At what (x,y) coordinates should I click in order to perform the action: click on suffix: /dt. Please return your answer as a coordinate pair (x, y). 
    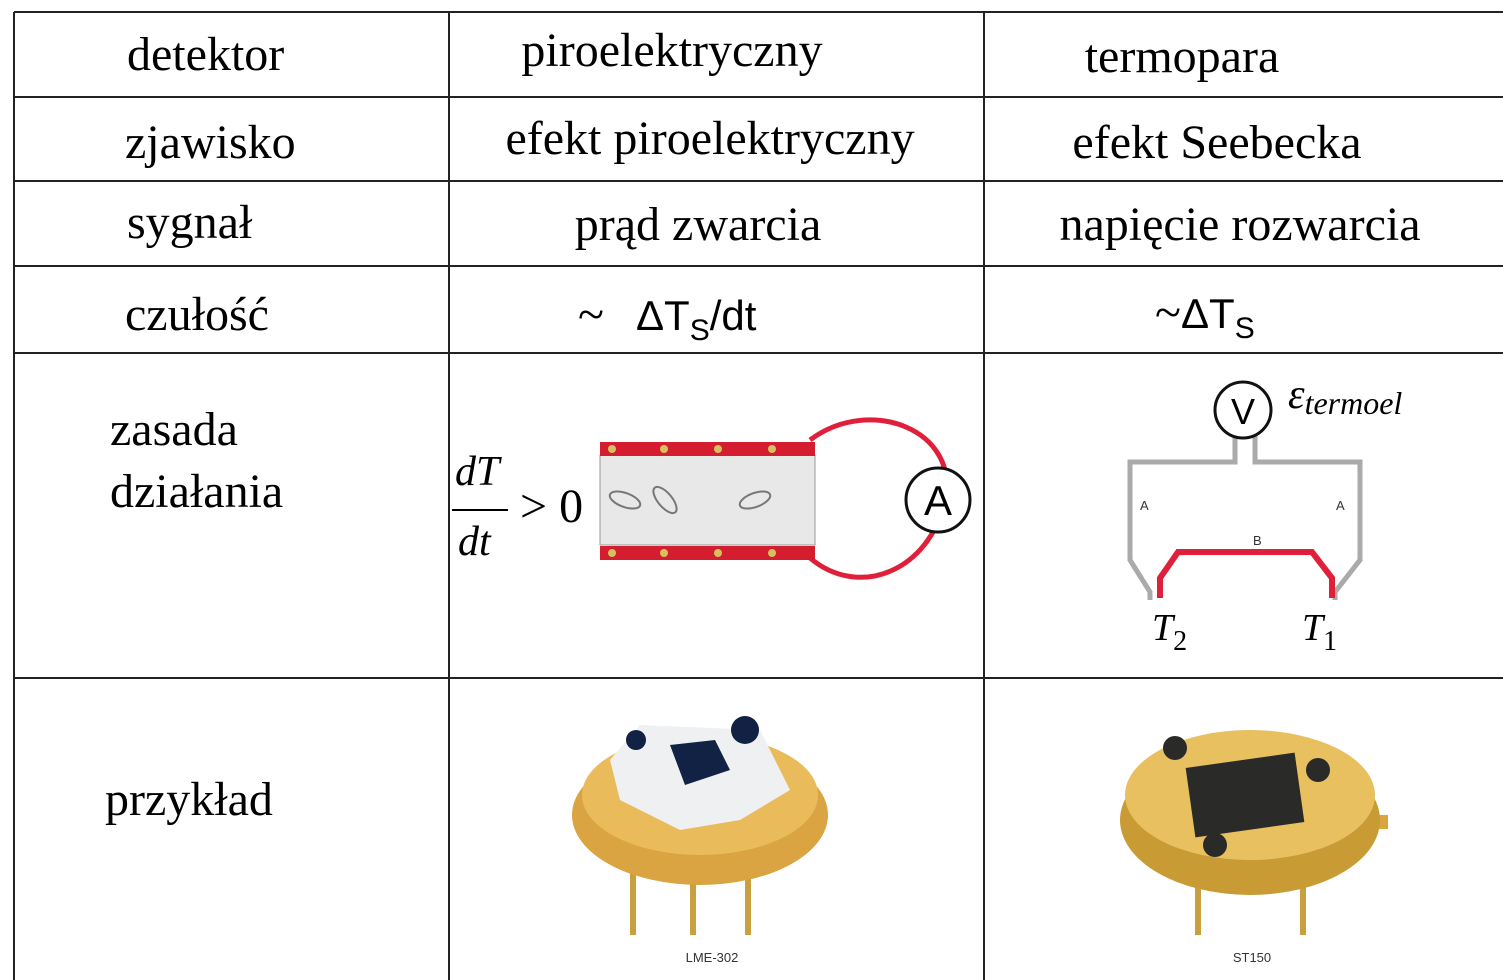
    Looking at the image, I should click on (733, 315).